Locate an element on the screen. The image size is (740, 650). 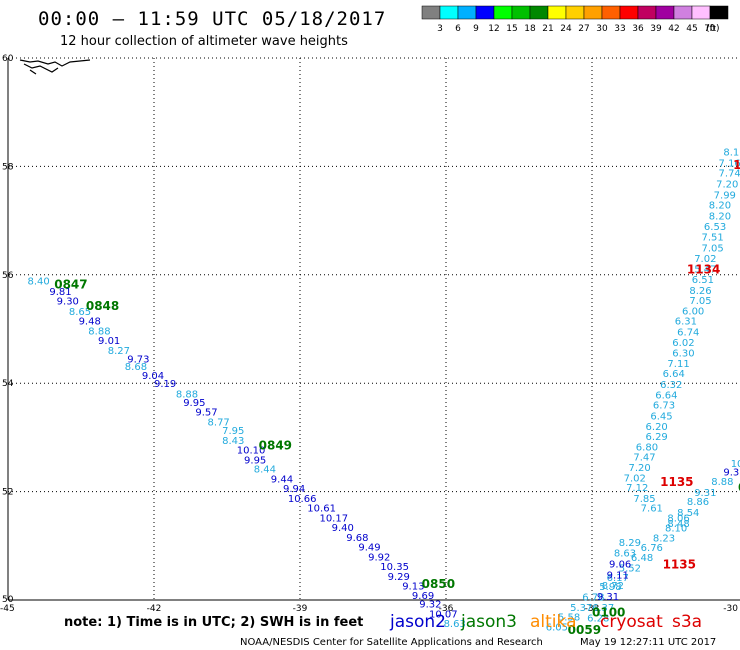
swh-value: 9.06 is located at coordinates (620, 564).